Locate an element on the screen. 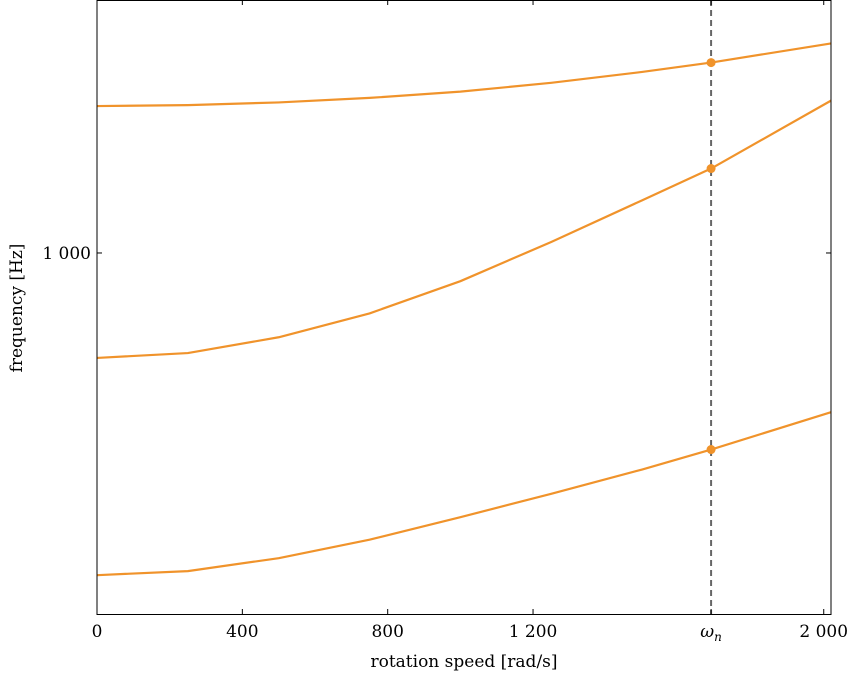 The image size is (854, 679). x-tick-label-6: 2 000 is located at coordinates (823, 632).